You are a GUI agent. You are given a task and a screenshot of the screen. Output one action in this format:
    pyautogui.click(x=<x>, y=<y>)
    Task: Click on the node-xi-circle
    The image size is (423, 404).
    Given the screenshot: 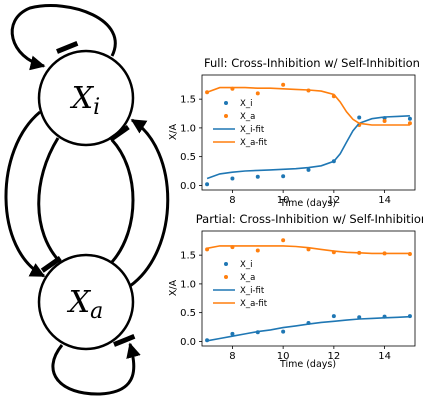 What is the action you would take?
    pyautogui.click(x=86, y=98)
    